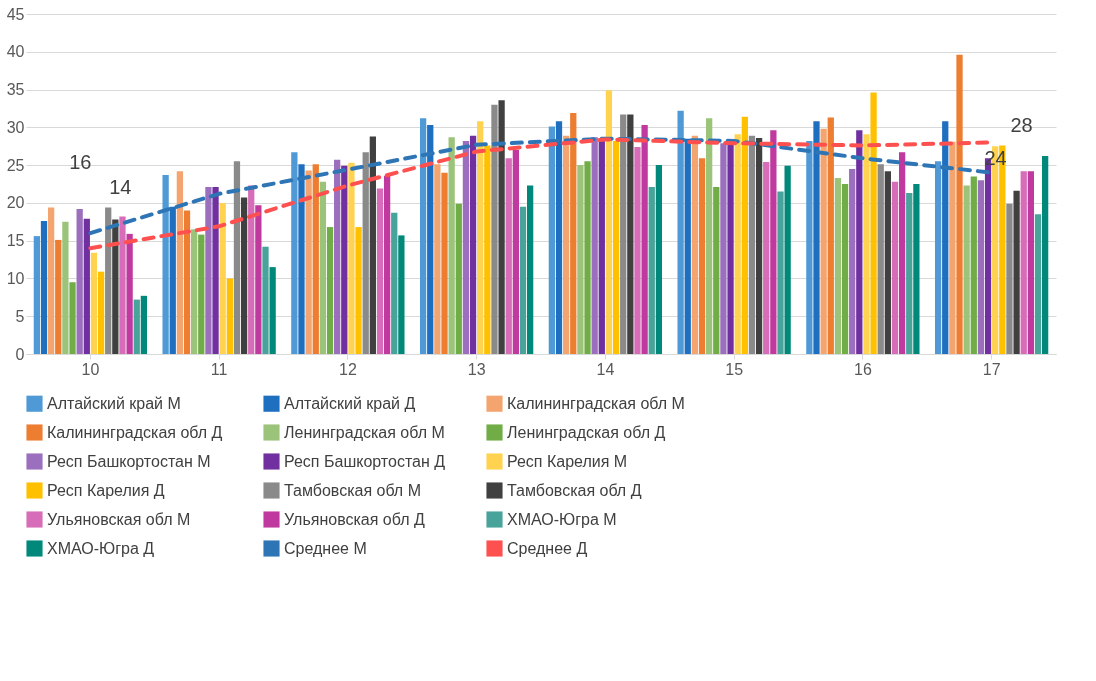 The width and height of the screenshot is (1096, 681). What do you see at coordinates (15, 90) in the screenshot?
I see `y-tick-label: 35` at bounding box center [15, 90].